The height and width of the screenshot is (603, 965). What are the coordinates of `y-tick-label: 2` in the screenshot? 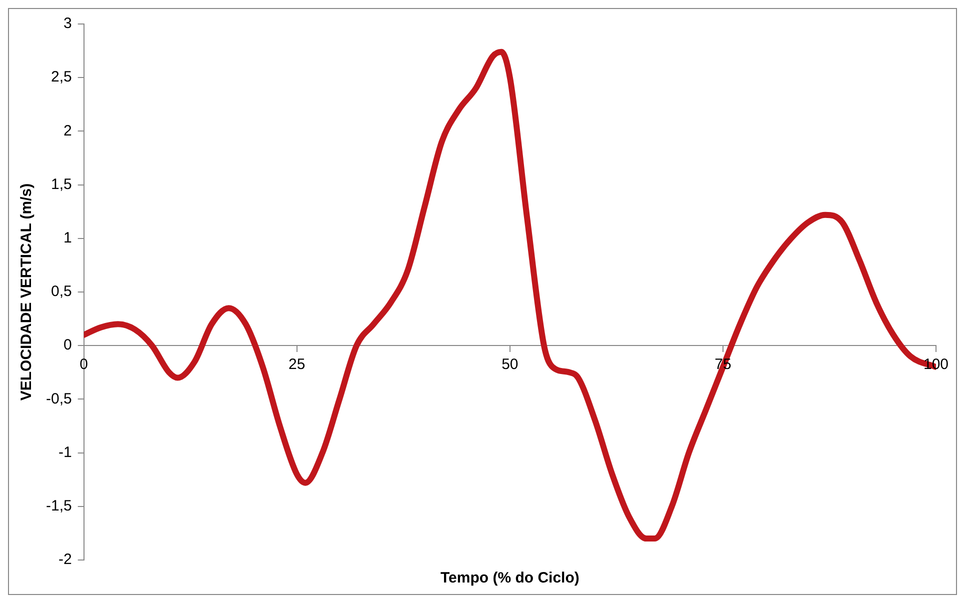 It's located at (68, 131).